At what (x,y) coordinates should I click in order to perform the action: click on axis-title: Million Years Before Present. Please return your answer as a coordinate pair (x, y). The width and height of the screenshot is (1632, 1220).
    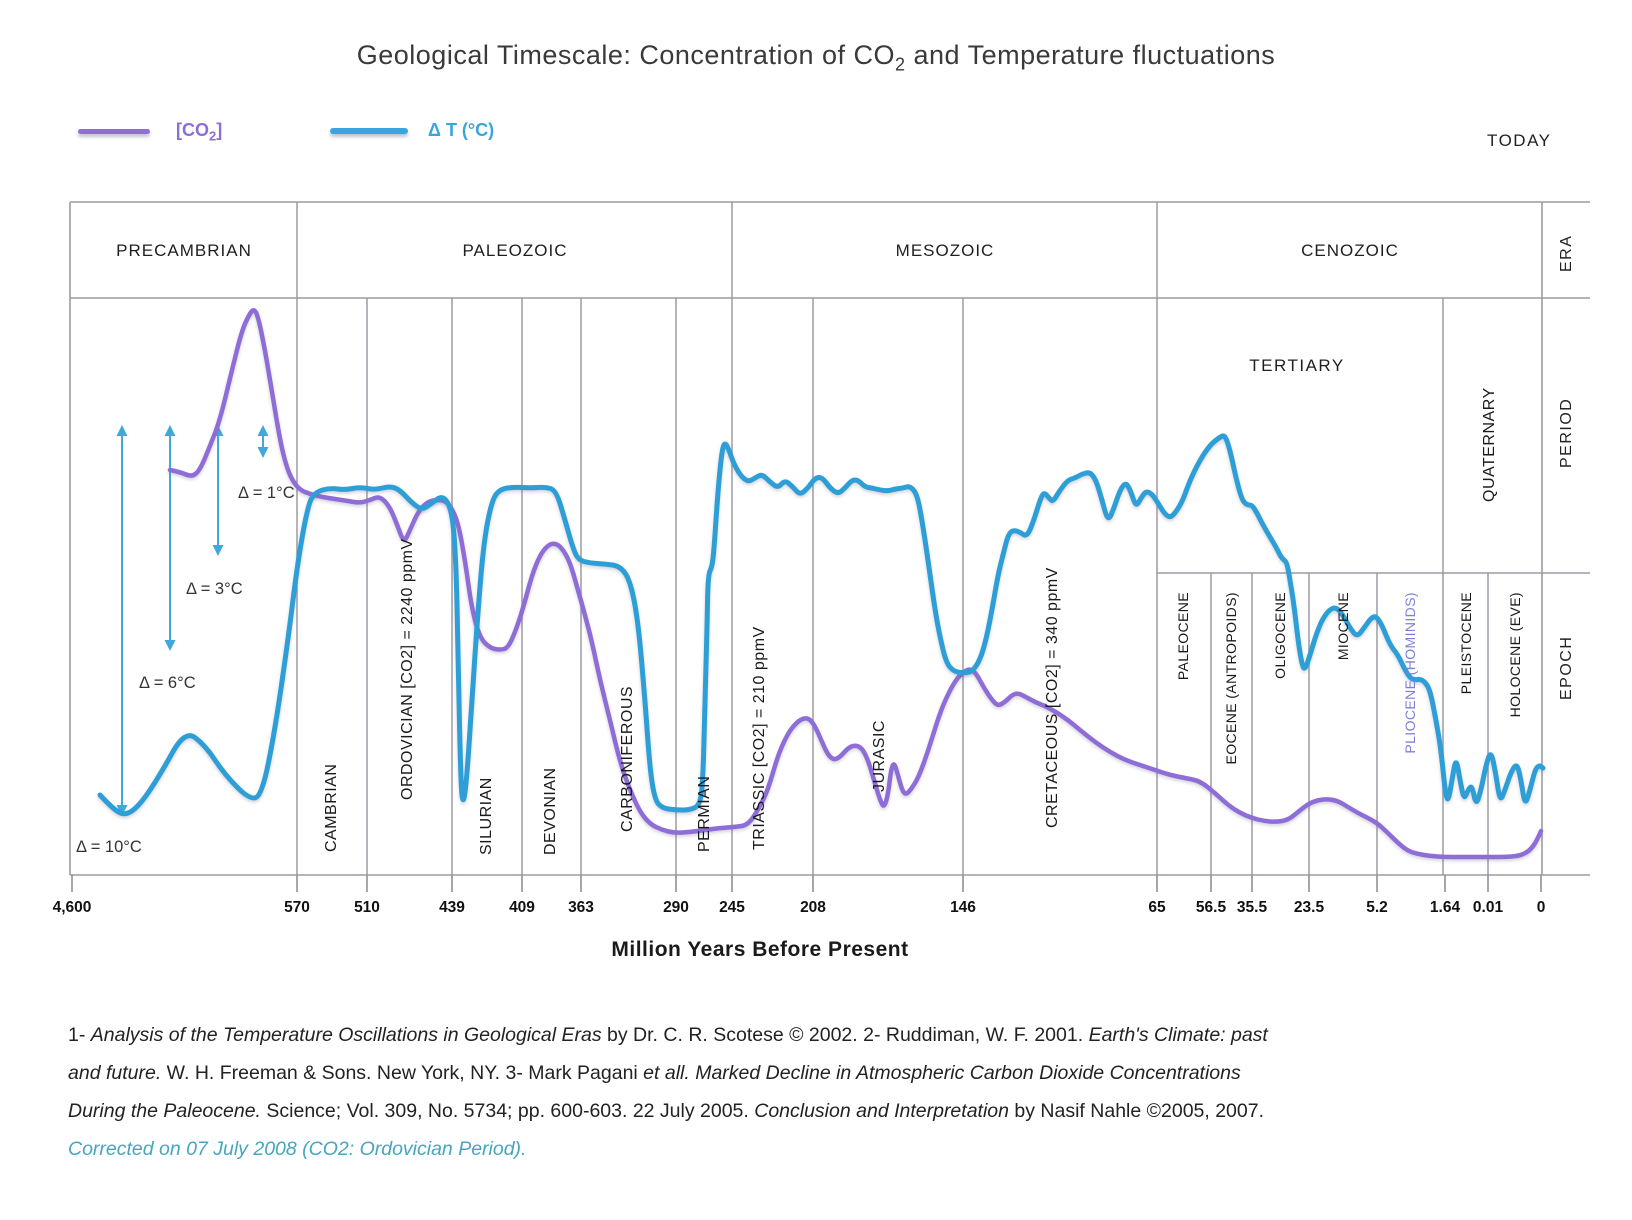
    Looking at the image, I should click on (760, 949).